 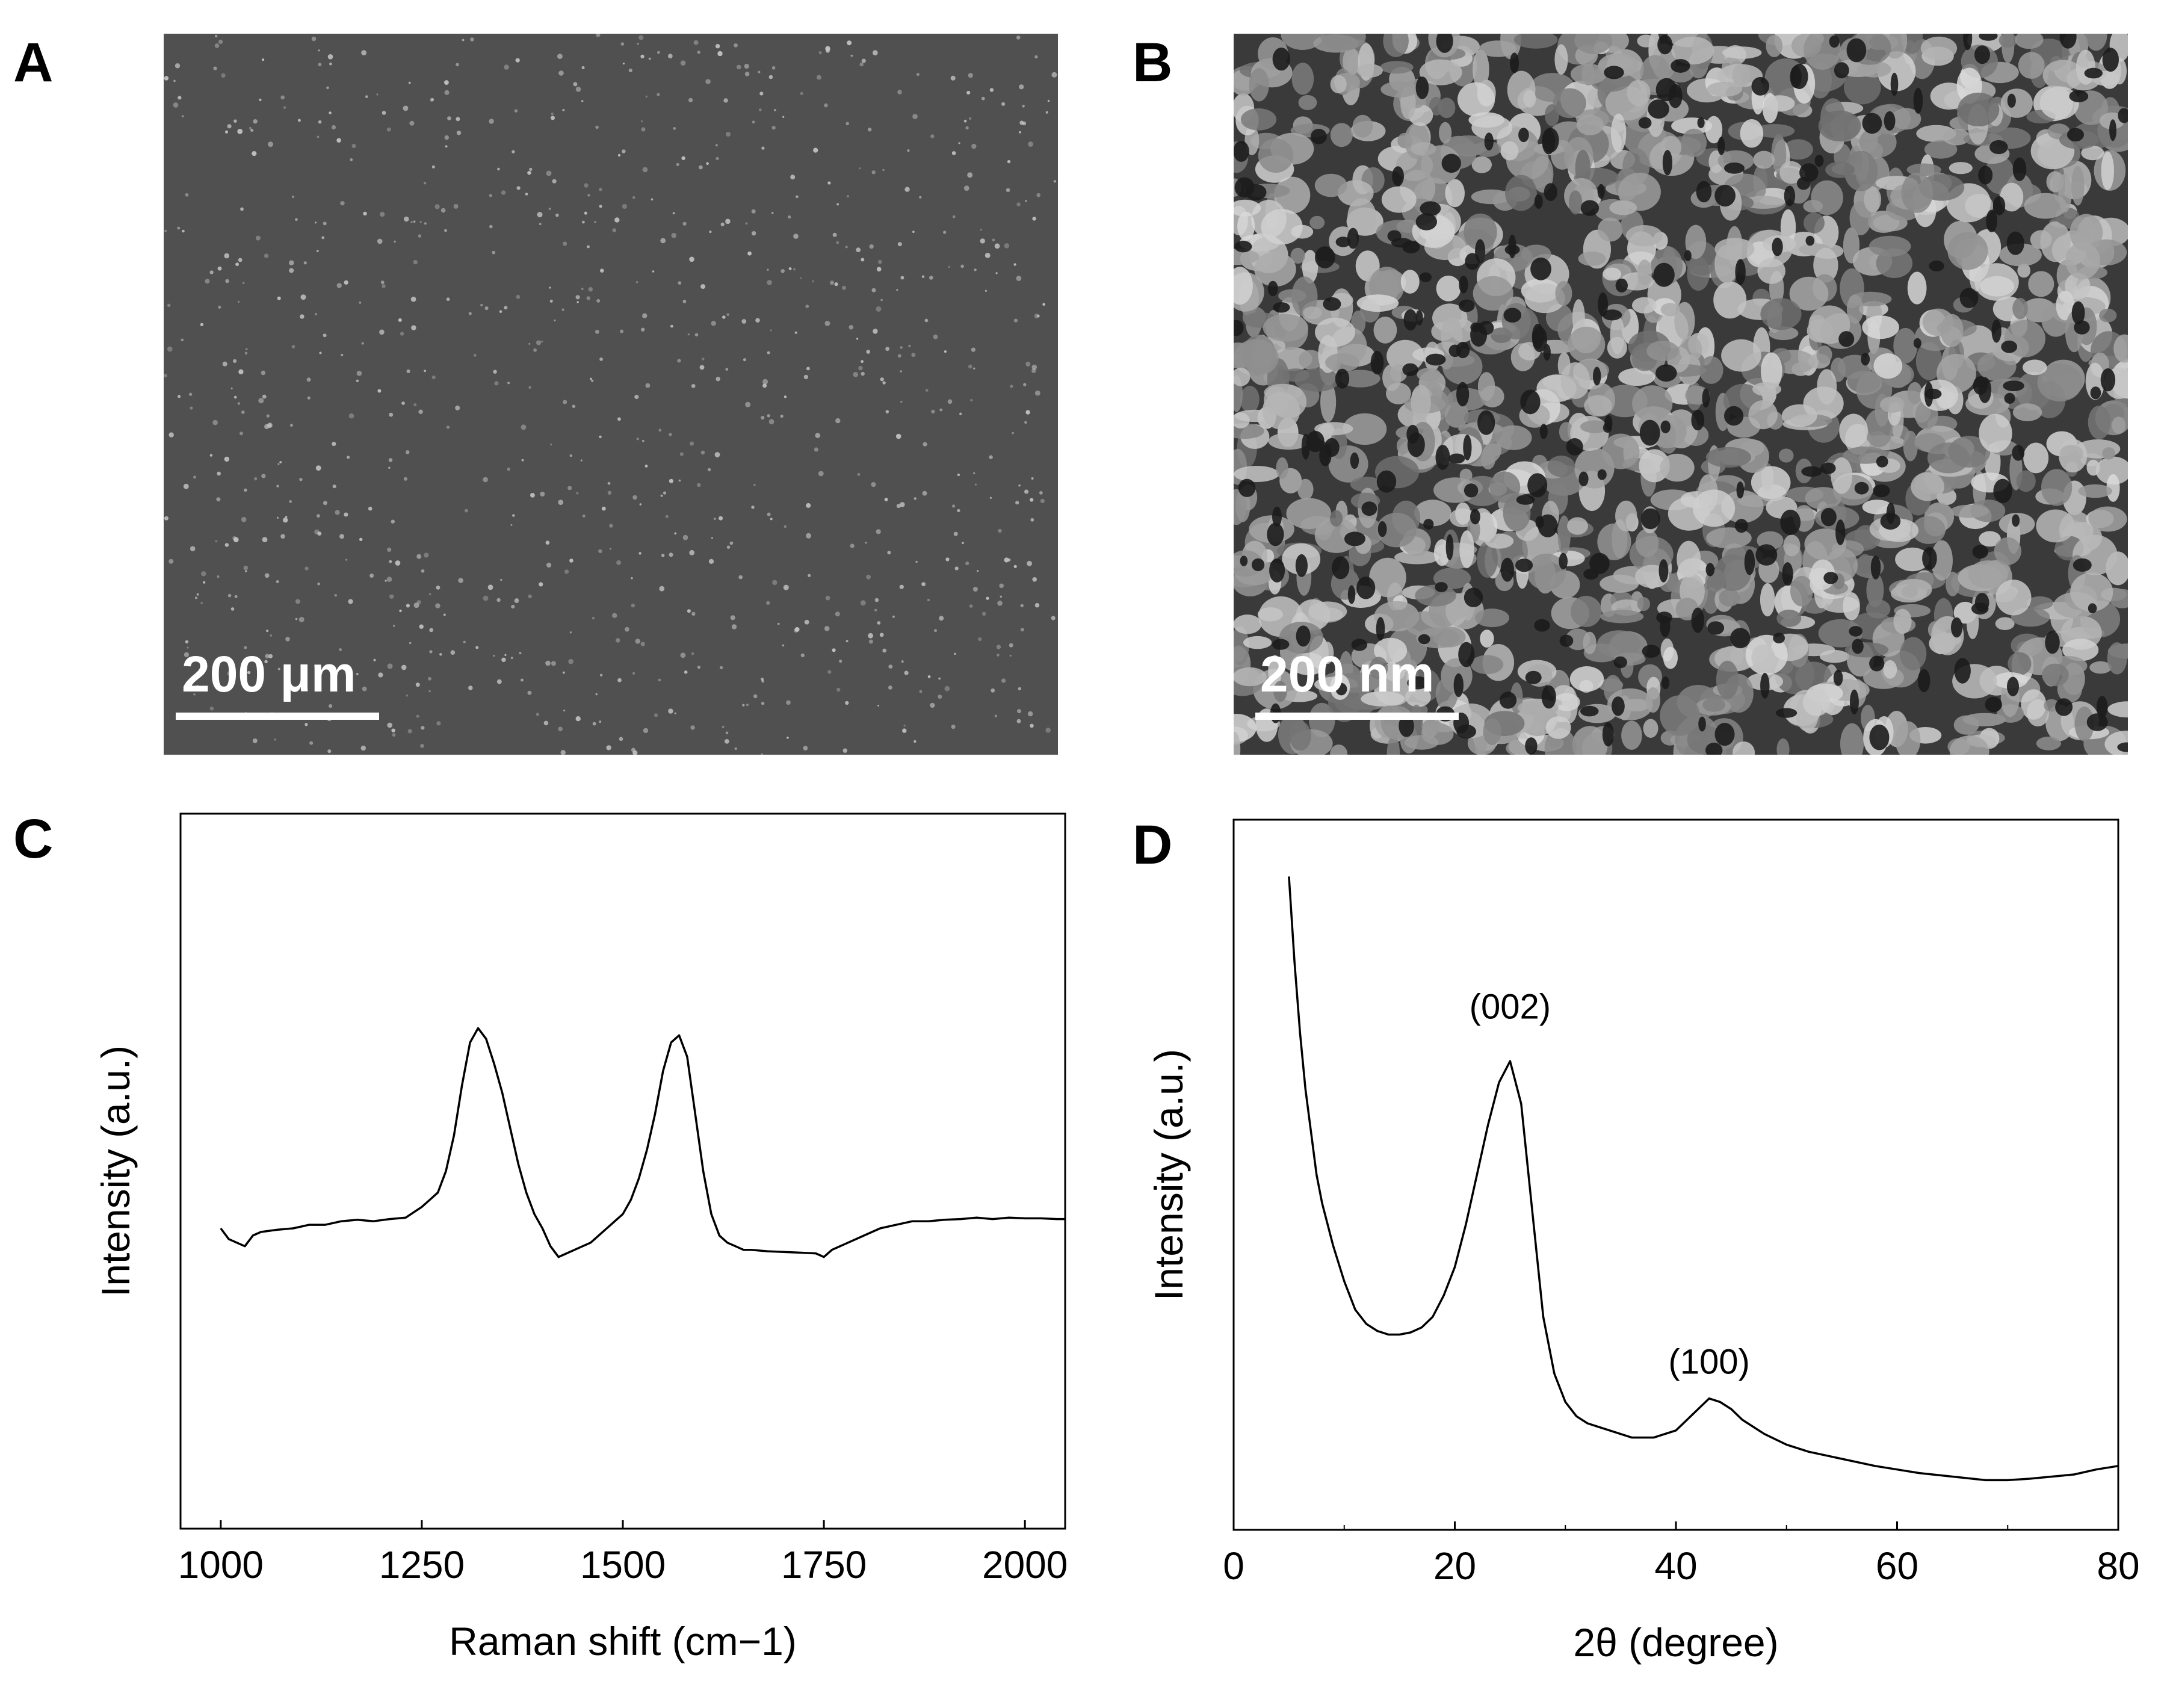 What do you see at coordinates (824, 1564) in the screenshot?
I see `x-tick-label: 1750` at bounding box center [824, 1564].